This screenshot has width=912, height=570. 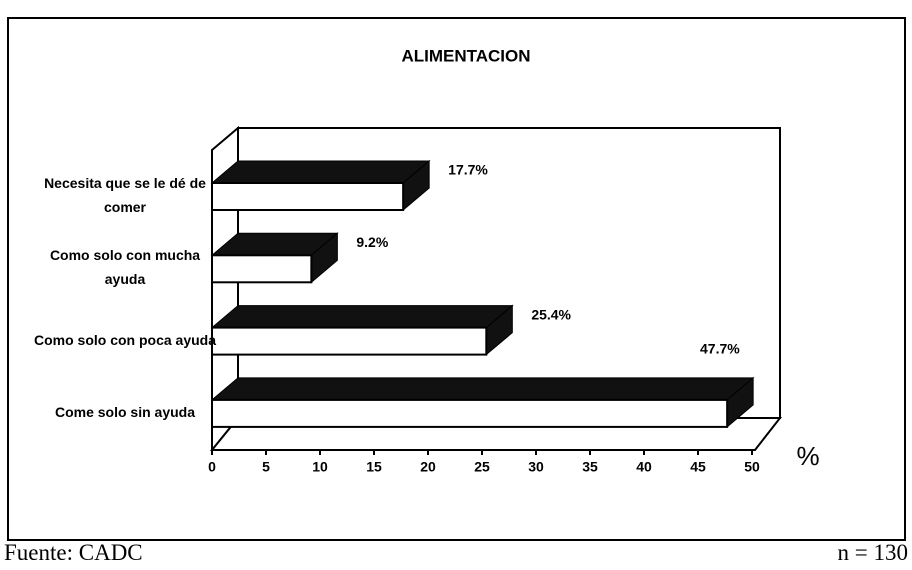 I want to click on x-tick-label: 15, so click(x=374, y=467).